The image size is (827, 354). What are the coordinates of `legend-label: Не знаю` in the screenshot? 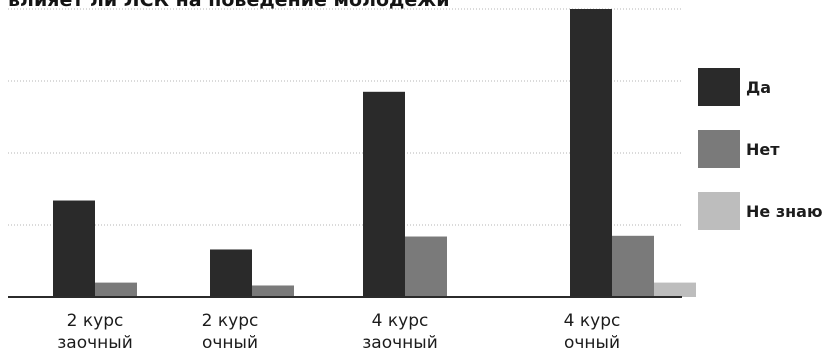 It's located at (784, 211).